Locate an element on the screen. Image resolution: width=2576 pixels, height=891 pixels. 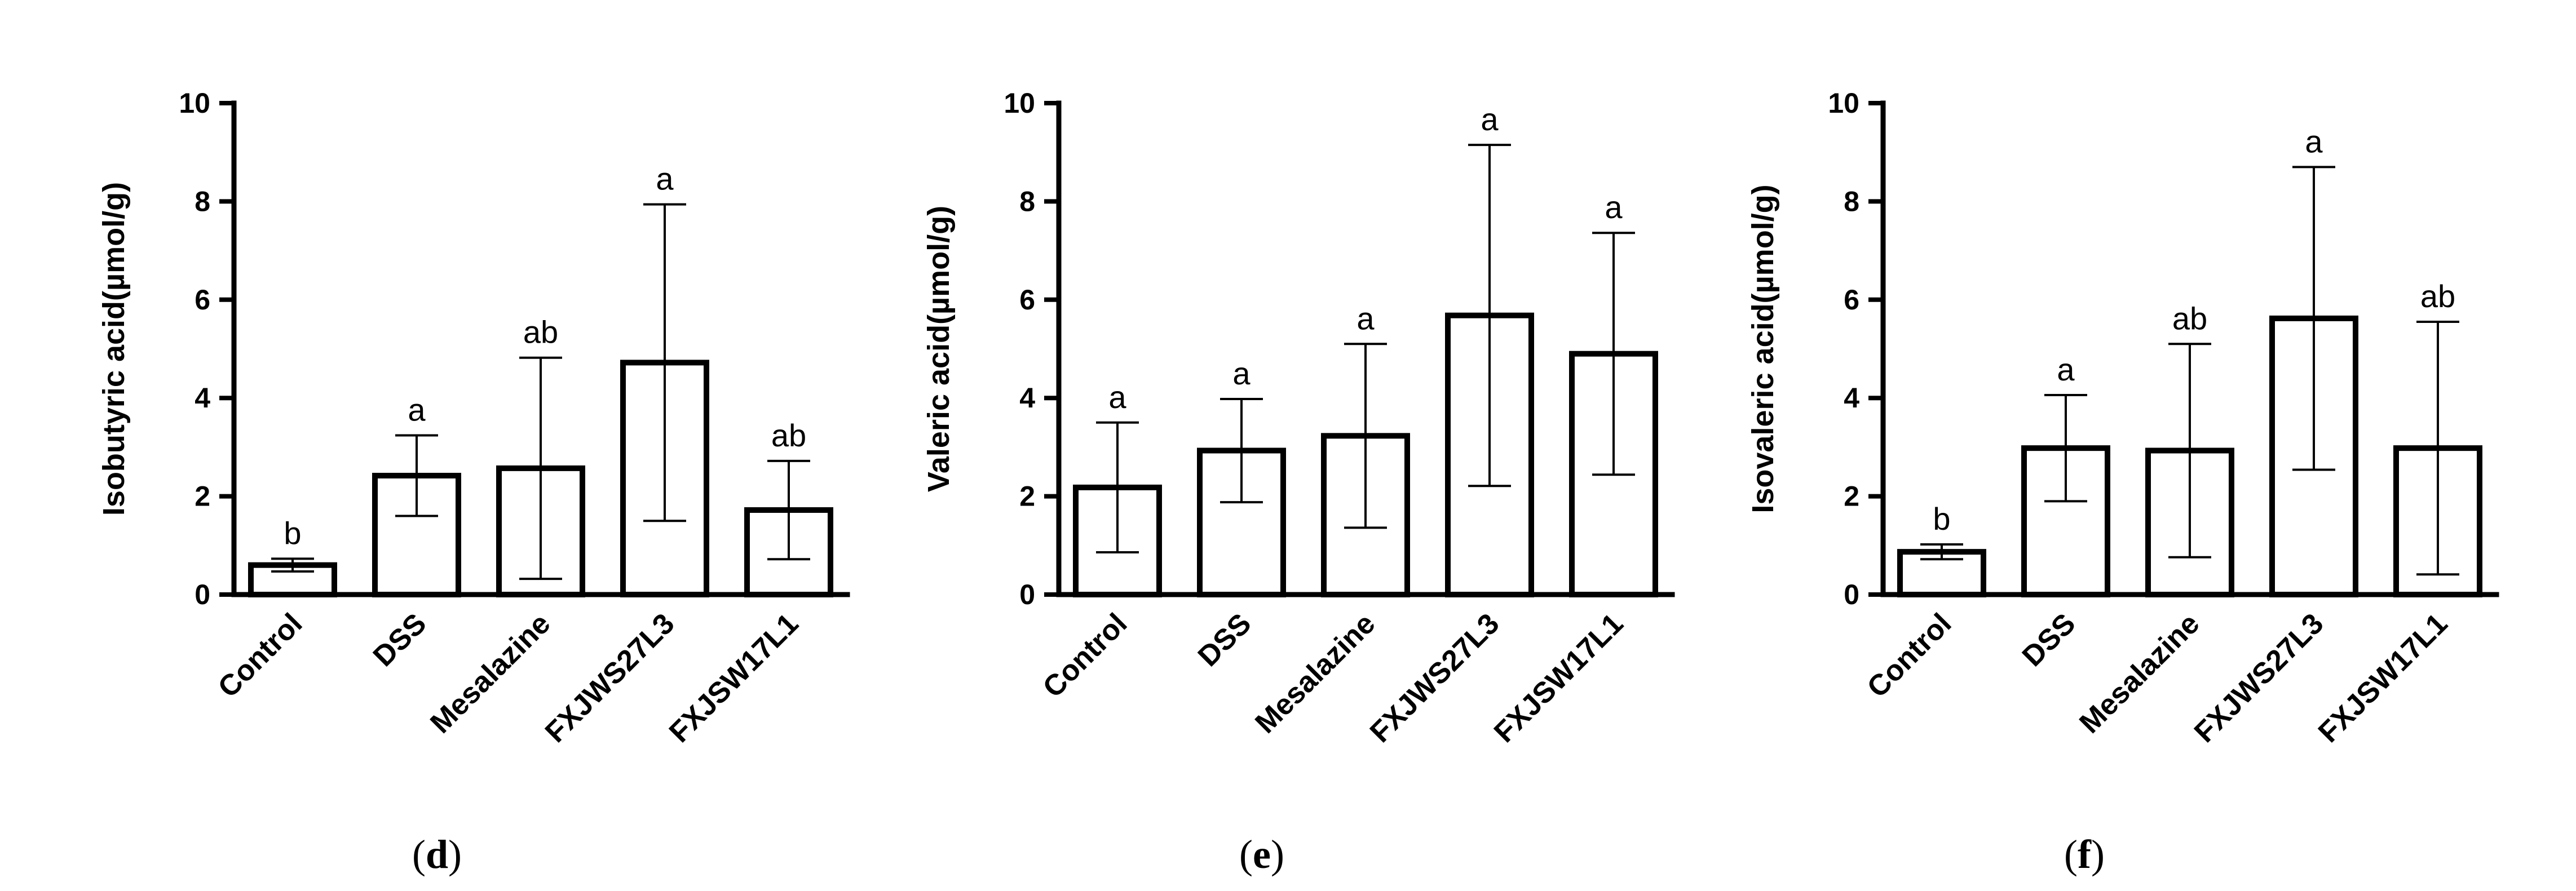
panel-label: (e) is located at coordinates (1261, 854).